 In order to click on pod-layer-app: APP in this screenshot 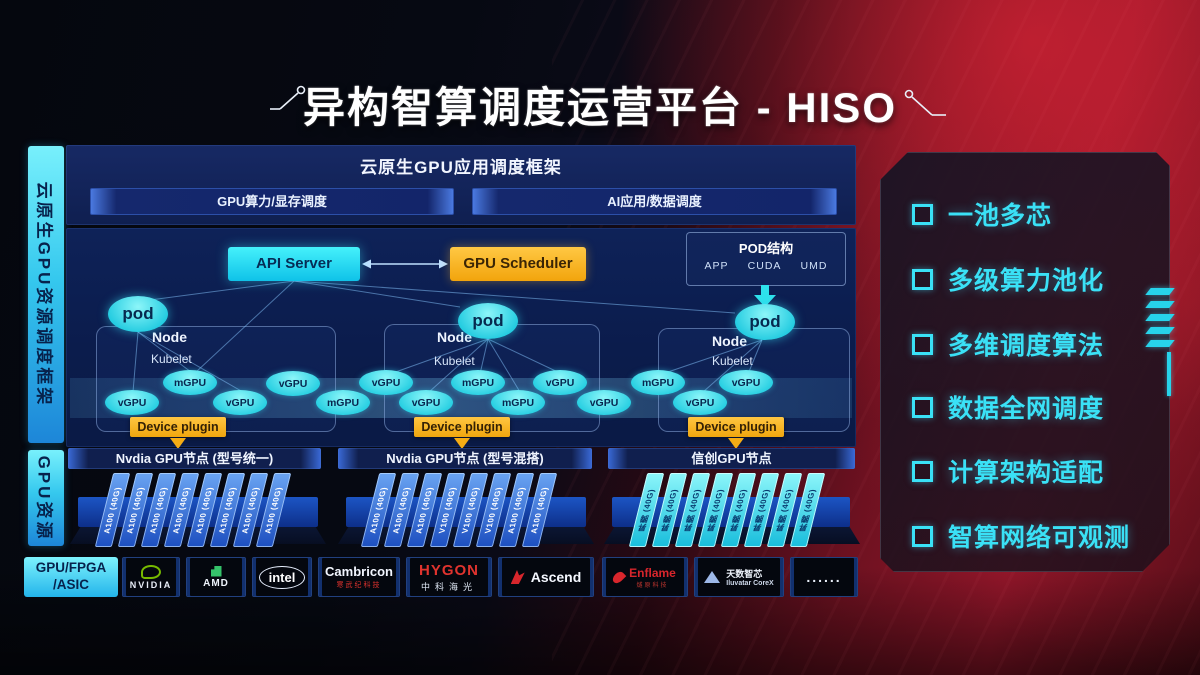, I will do `click(716, 266)`.